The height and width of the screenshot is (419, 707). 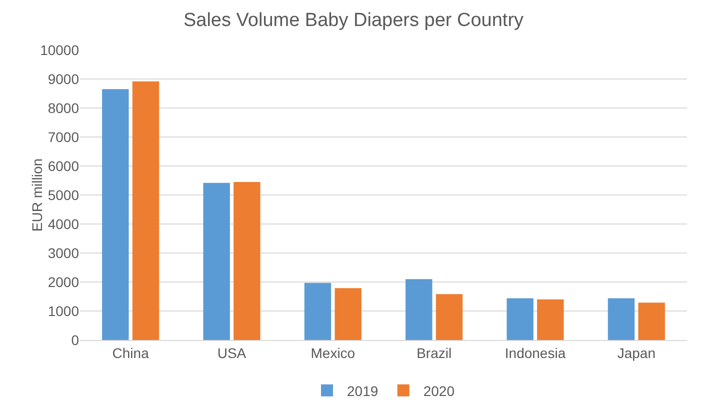 What do you see at coordinates (60, 50) in the screenshot?
I see `y-tick-label: 10000` at bounding box center [60, 50].